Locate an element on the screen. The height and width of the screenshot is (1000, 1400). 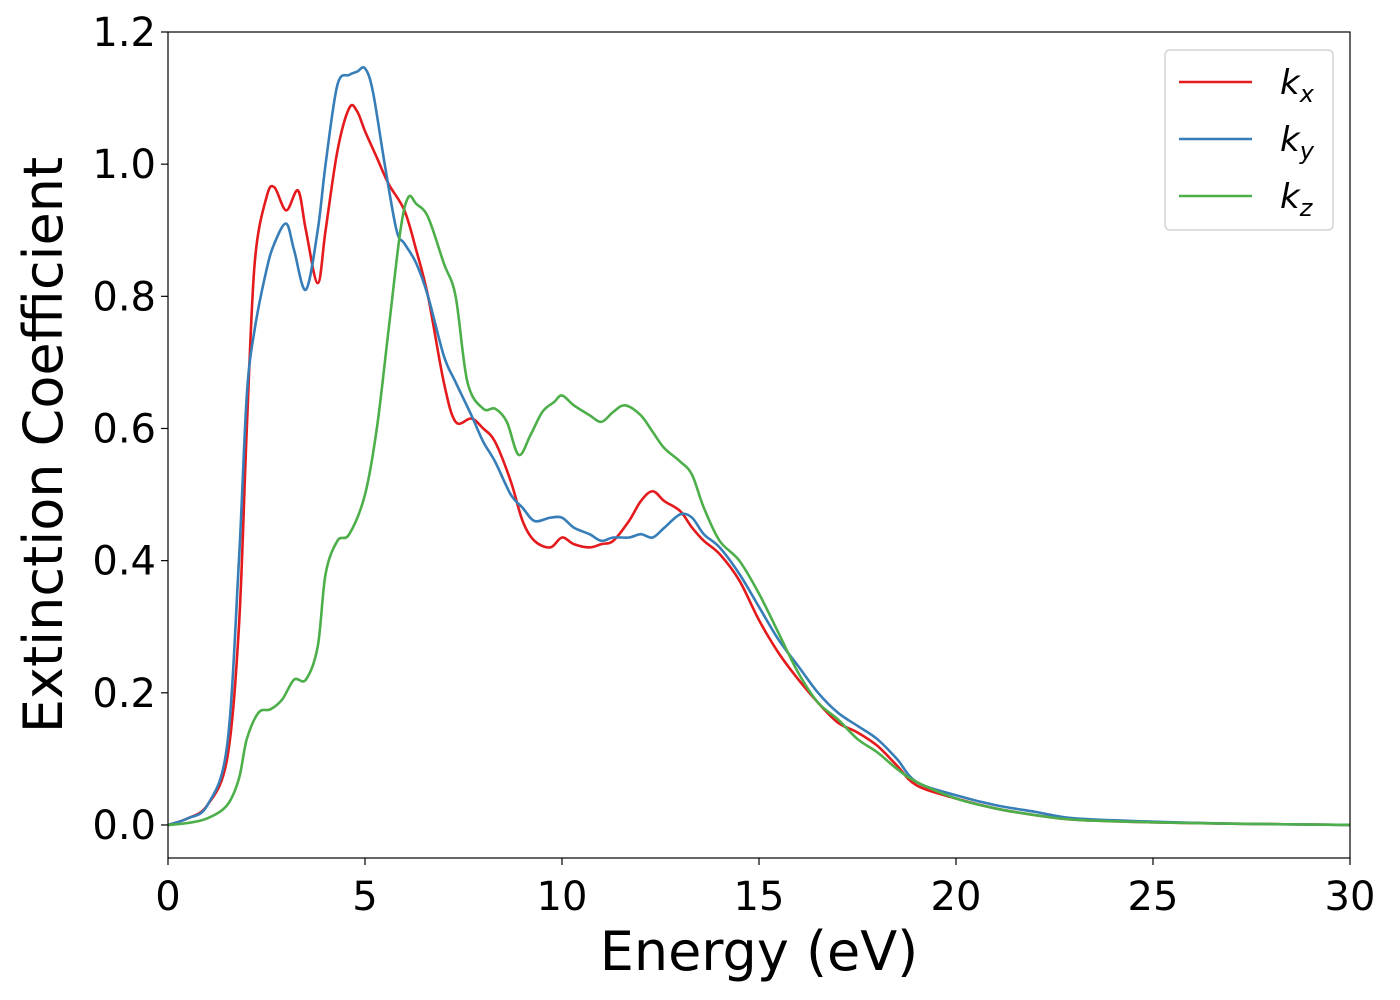
y-tick-label: 1.2 is located at coordinates (124, 33).